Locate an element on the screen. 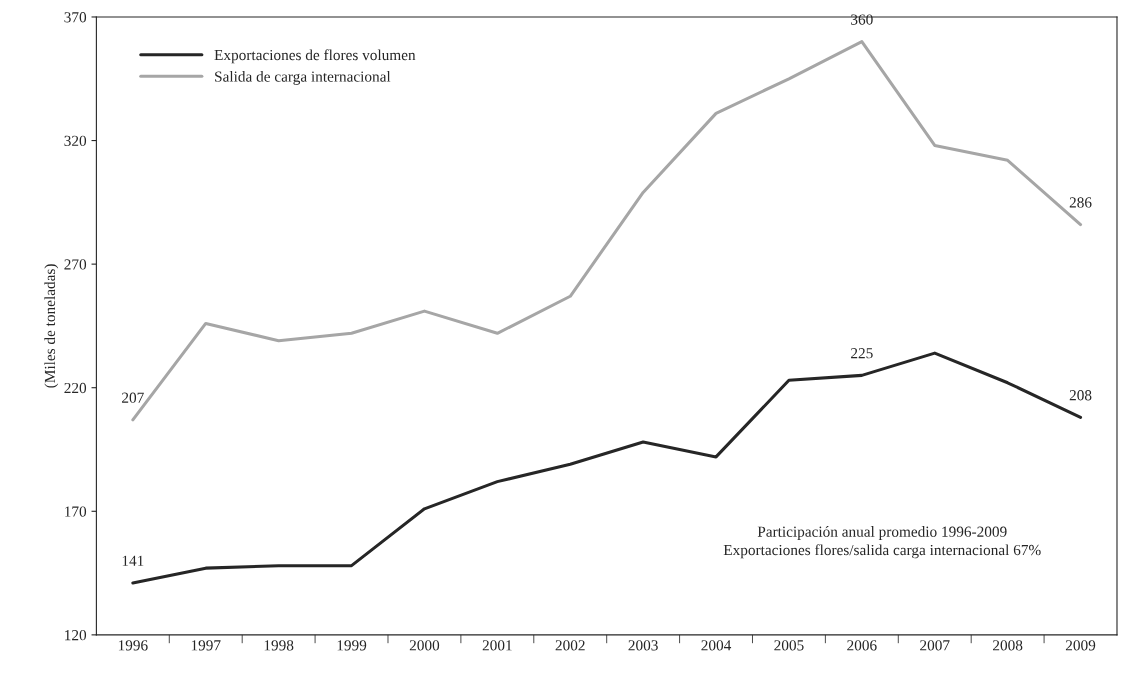  data-label: 286 is located at coordinates (1080, 202).